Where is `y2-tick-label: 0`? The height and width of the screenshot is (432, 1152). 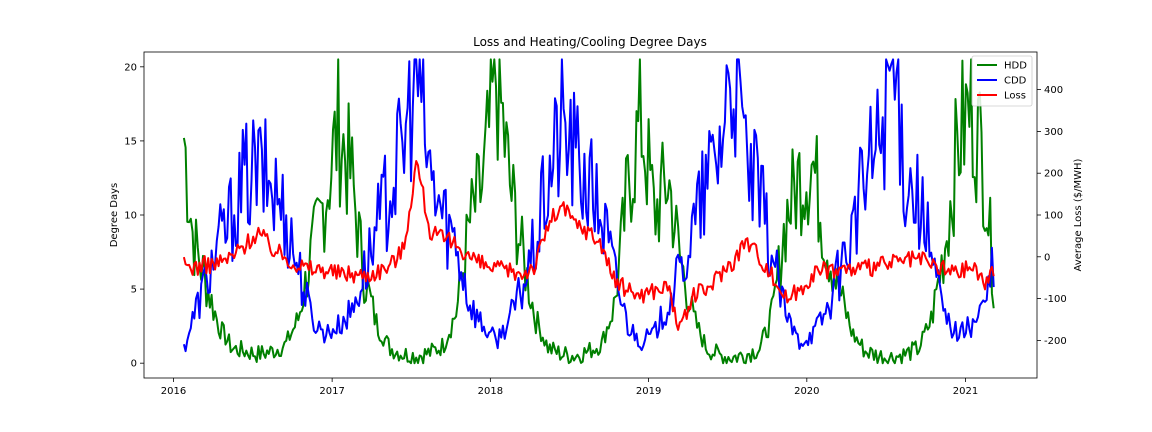 y2-tick-label: 0 is located at coordinates (1047, 257).